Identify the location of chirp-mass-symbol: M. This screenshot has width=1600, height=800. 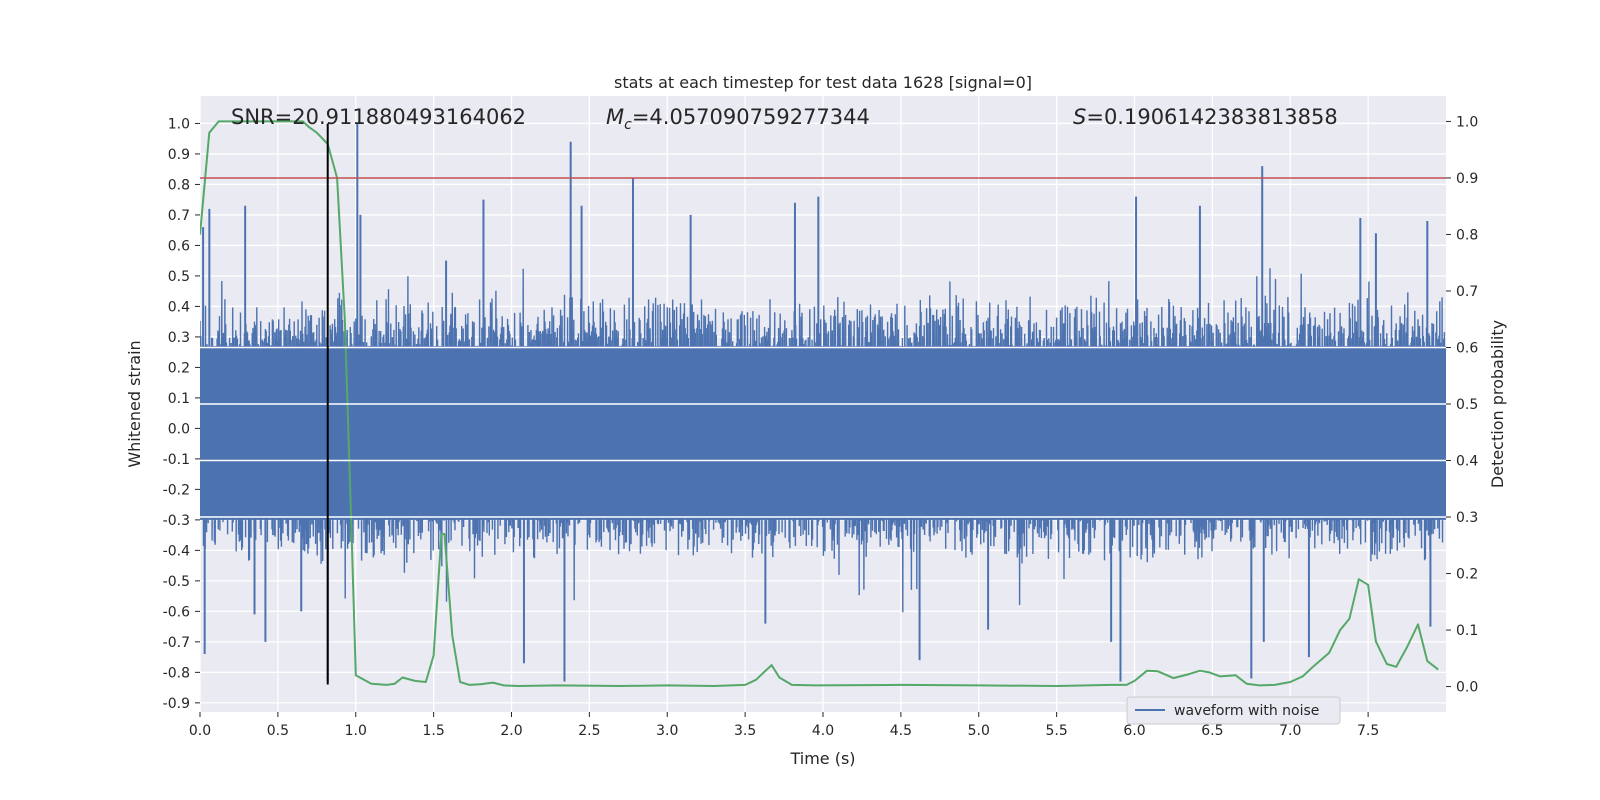
(615, 117).